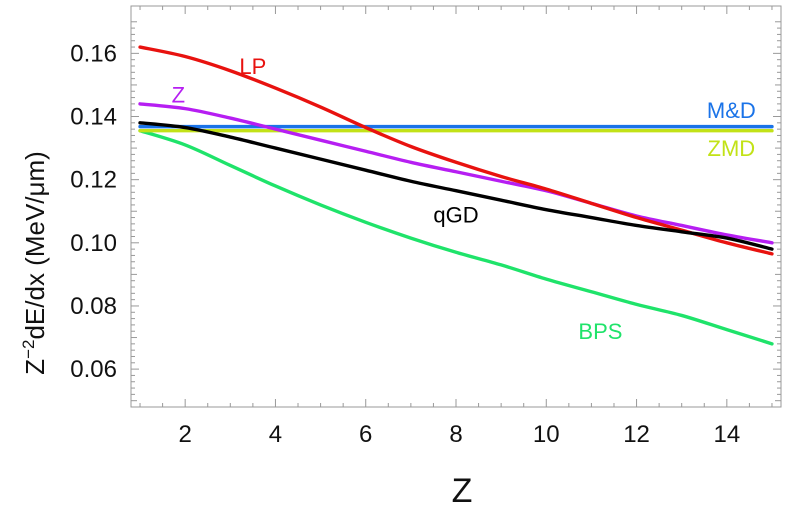 The image size is (789, 511). I want to click on y-tick-label: 0.14, so click(93, 117).